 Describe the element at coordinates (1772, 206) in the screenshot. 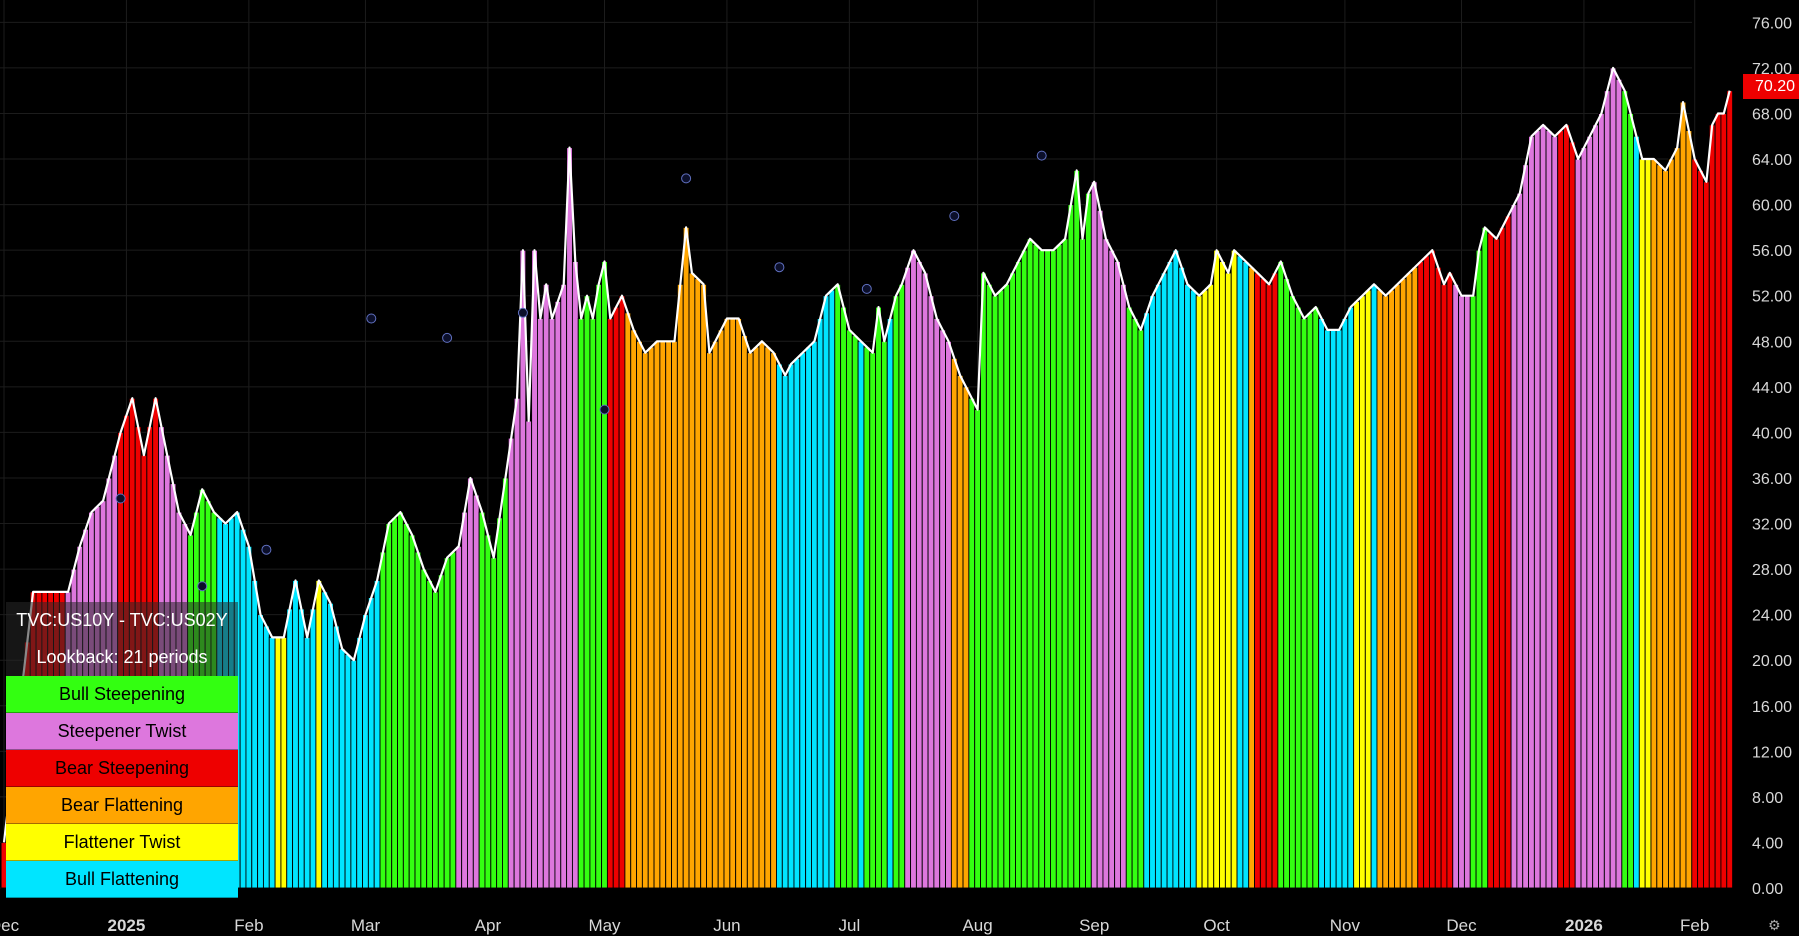

I see `y-tick-label: 60.00` at that location.